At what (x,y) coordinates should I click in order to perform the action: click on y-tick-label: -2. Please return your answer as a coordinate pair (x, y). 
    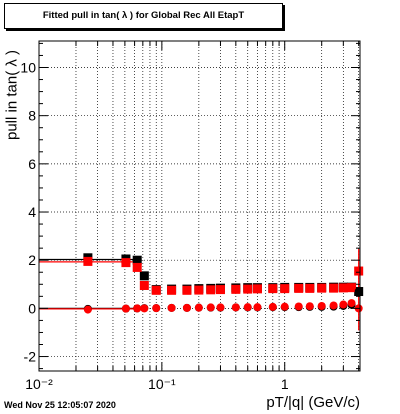
    Looking at the image, I should click on (30, 357).